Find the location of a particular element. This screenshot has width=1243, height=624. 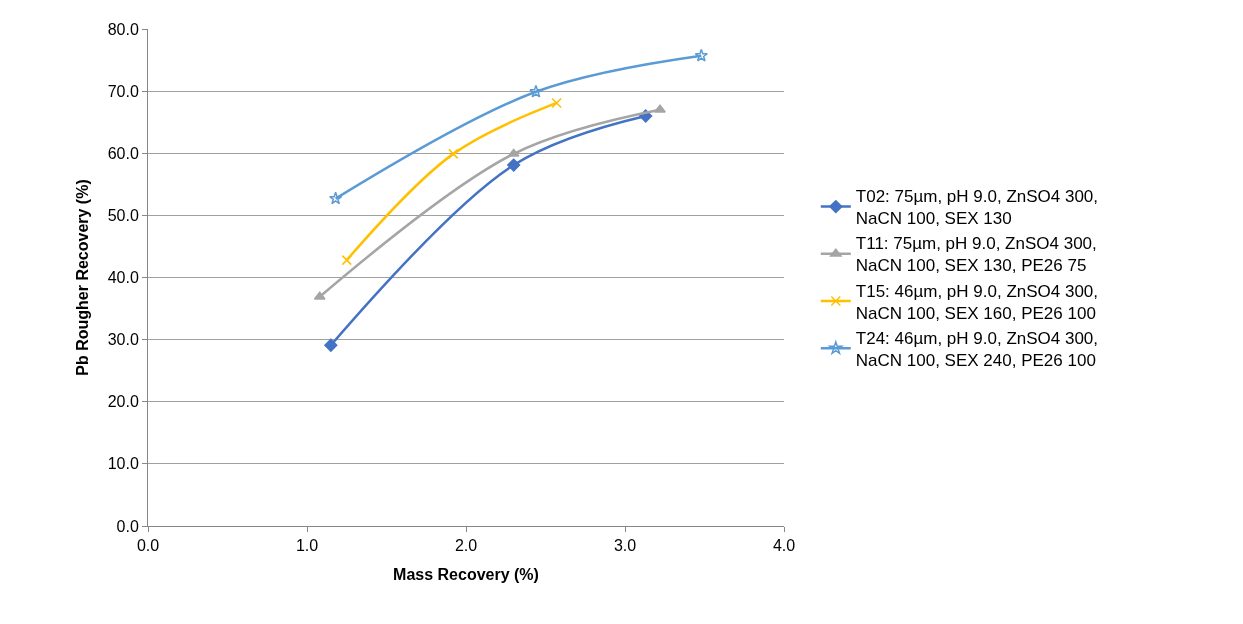

y-tick-label: 0.0 is located at coordinates (127, 526).